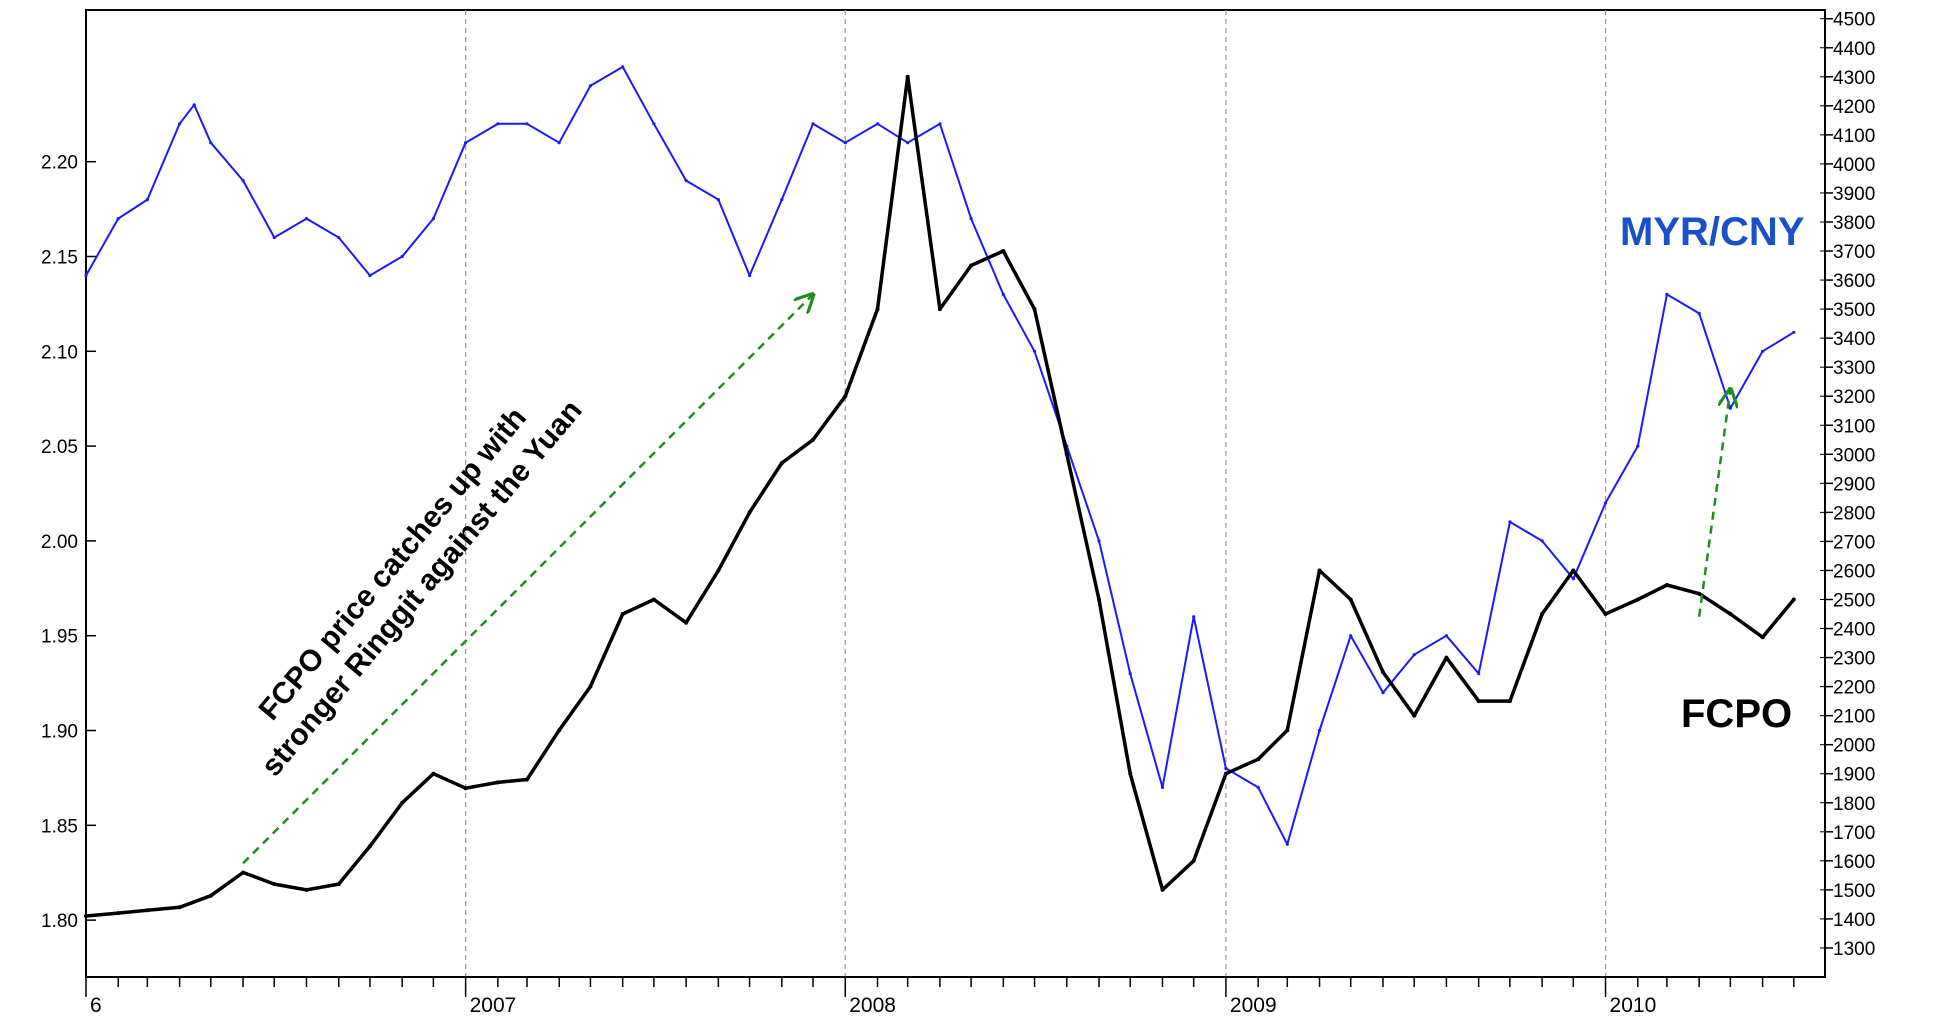 Image resolution: width=1941 pixels, height=1021 pixels. I want to click on right-tick-label: 3800, so click(1854, 223).